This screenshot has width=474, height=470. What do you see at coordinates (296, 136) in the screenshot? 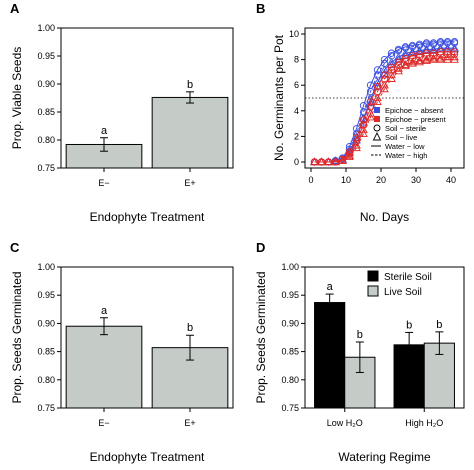
I see `y-tick-label: 2` at bounding box center [296, 136].